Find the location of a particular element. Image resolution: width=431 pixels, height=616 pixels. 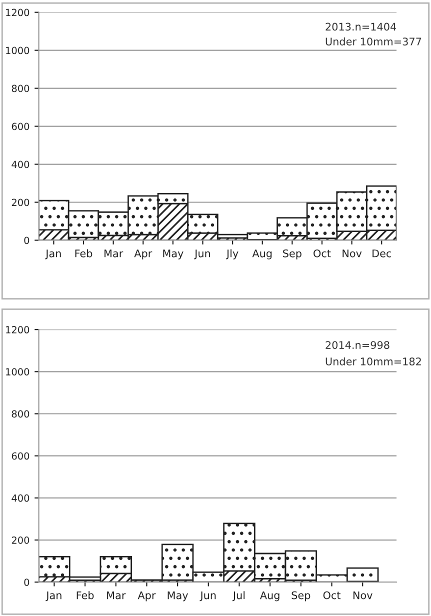

annotation: 2014.n=998 is located at coordinates (358, 345).